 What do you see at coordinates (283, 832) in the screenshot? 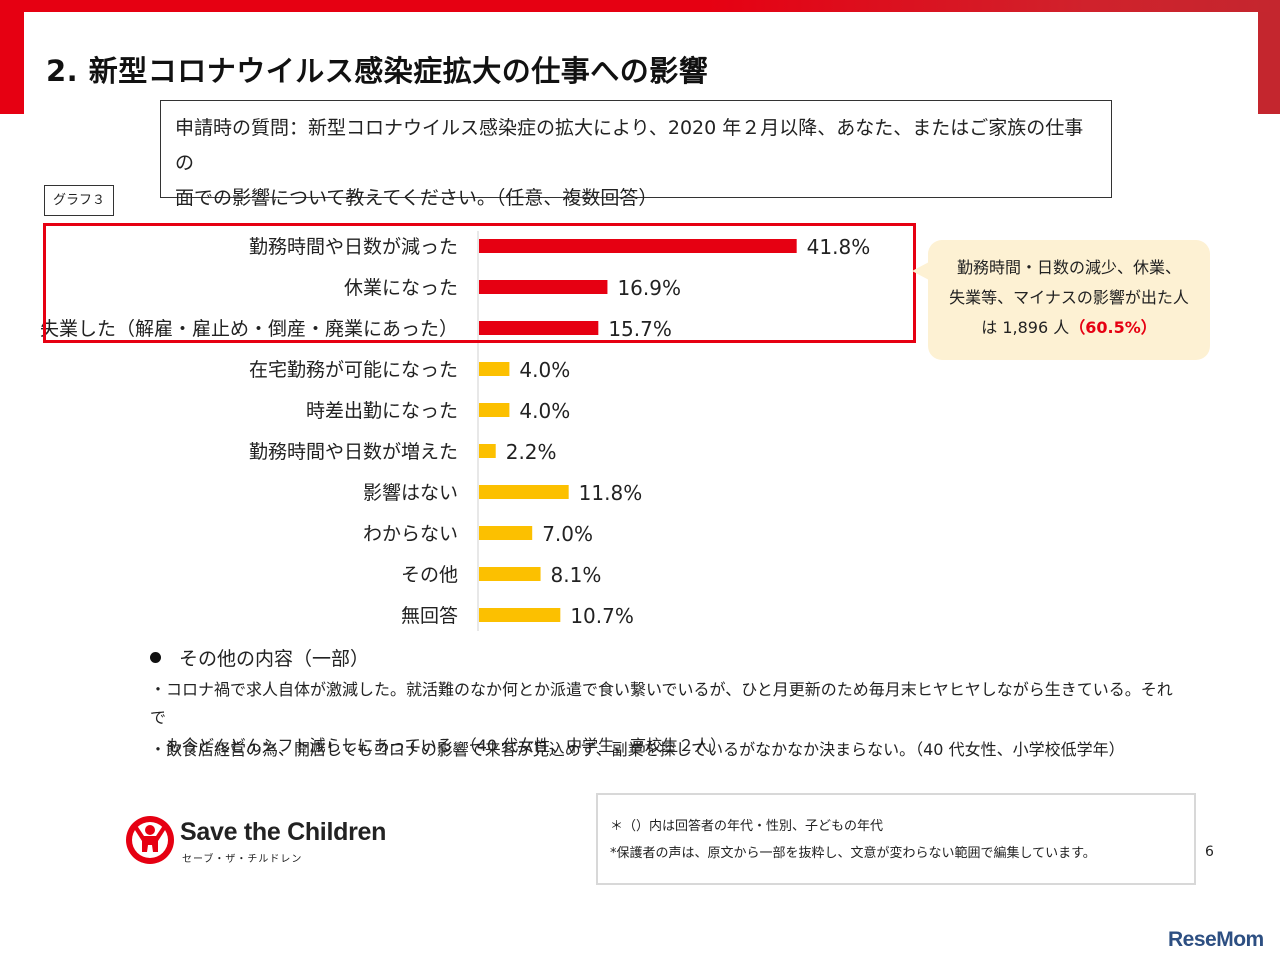
I see `logo-wordmark: Save the Children` at bounding box center [283, 832].